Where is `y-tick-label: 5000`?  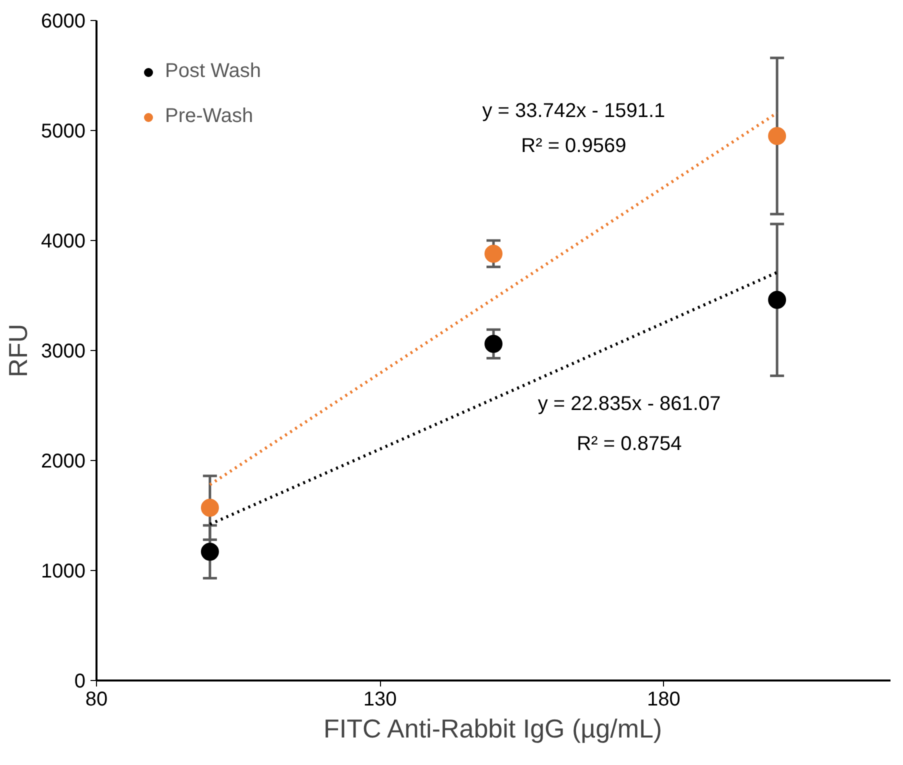
y-tick-label: 5000 is located at coordinates (63, 131).